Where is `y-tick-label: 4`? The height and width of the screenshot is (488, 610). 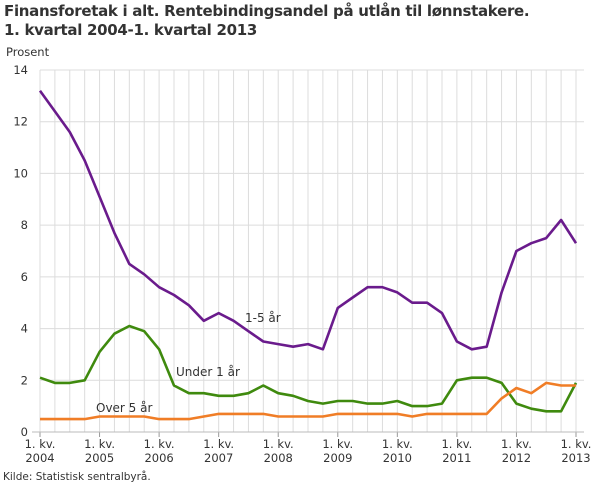 y-tick-label: 4 is located at coordinates (24, 329).